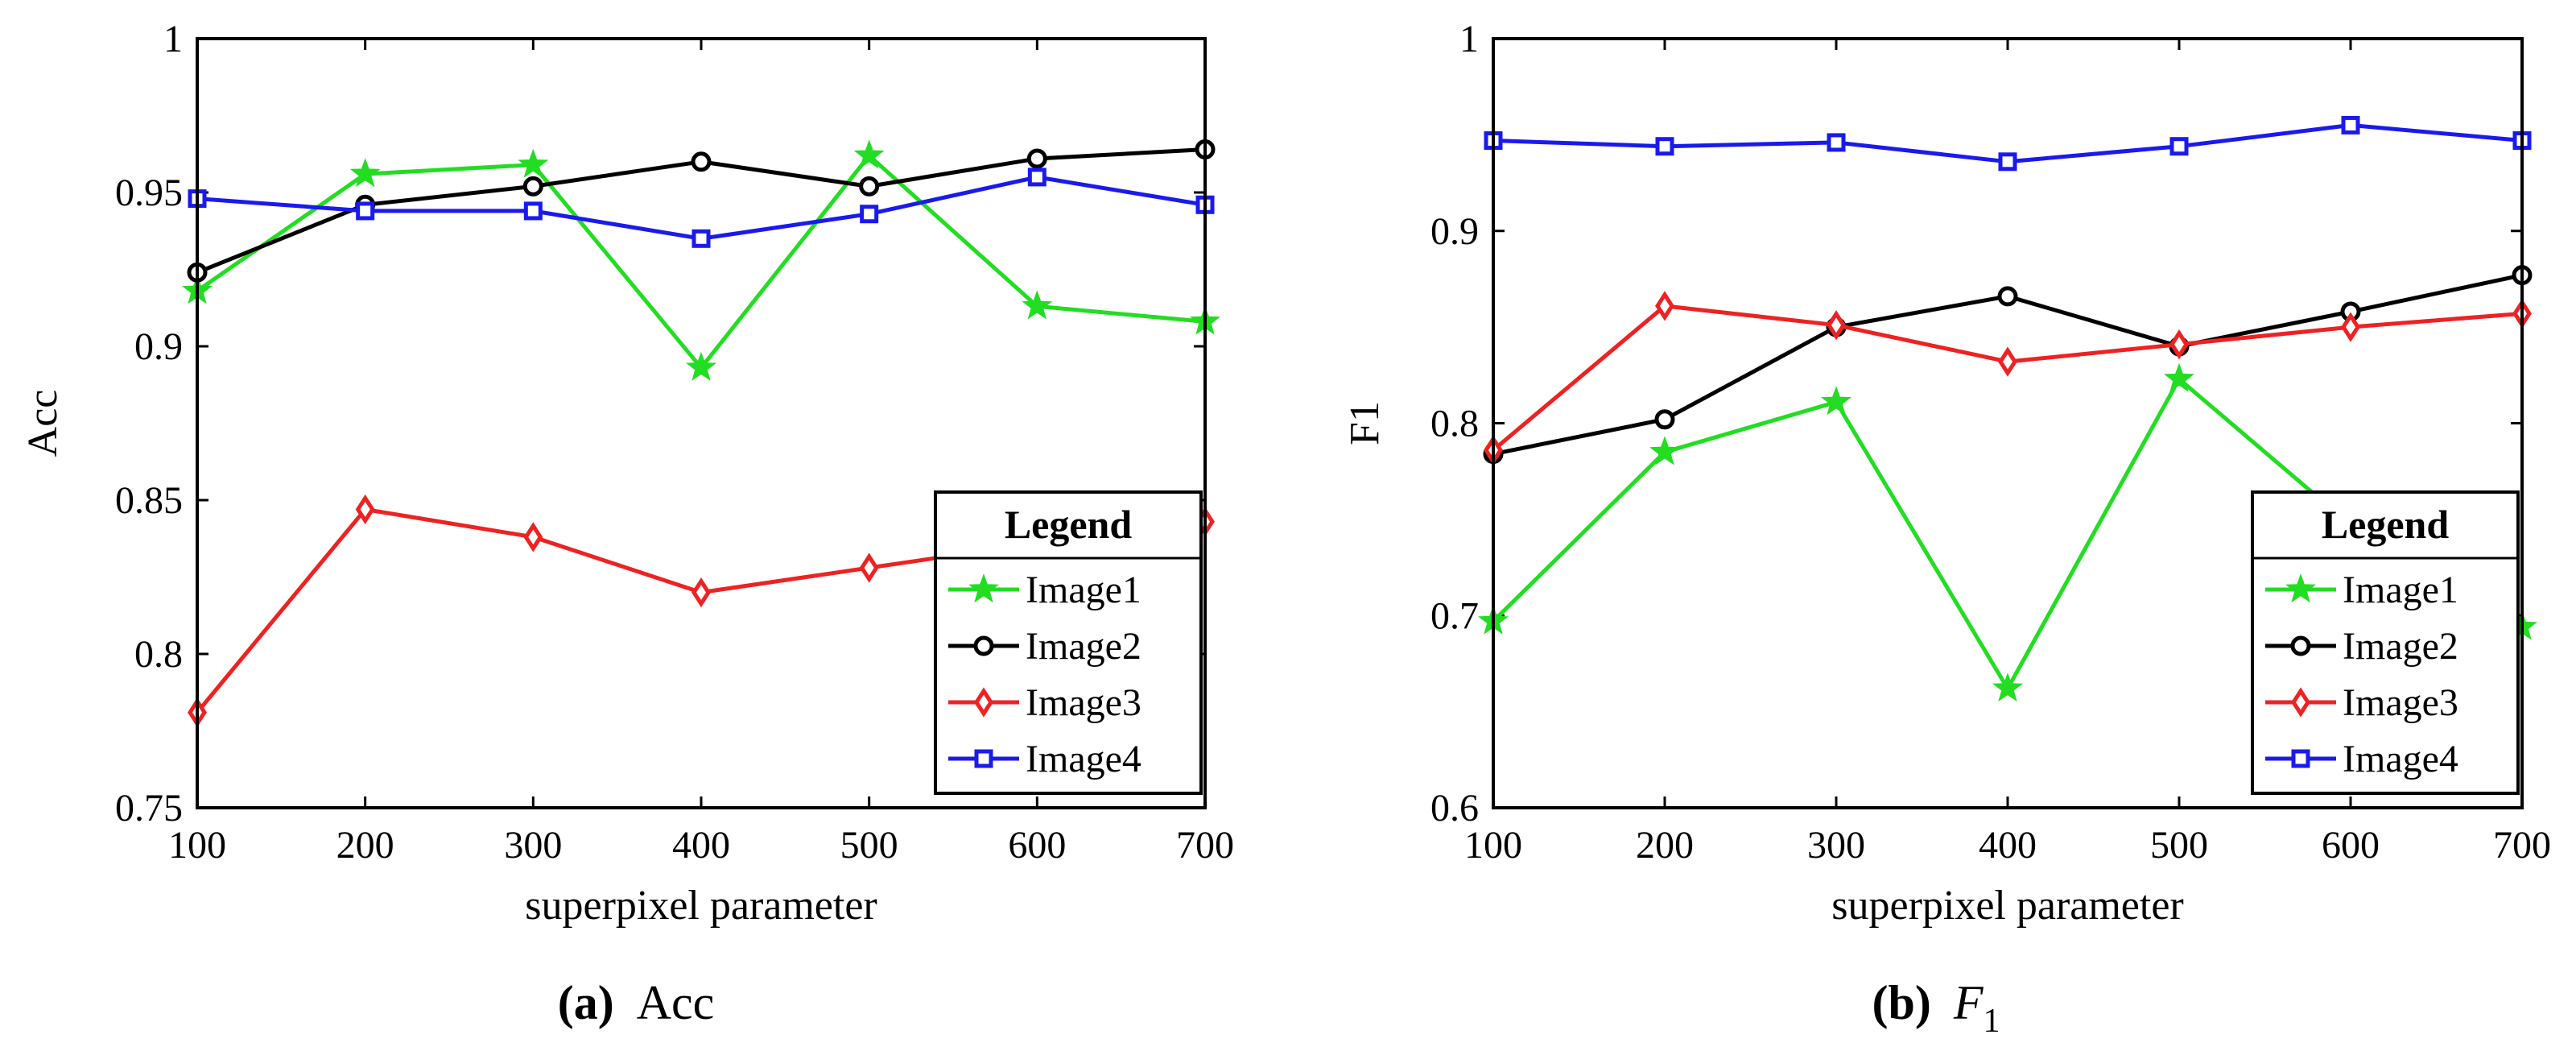 The height and width of the screenshot is (1051, 2576). Describe the element at coordinates (43, 424) in the screenshot. I see `y-axis-title: Acc` at that location.